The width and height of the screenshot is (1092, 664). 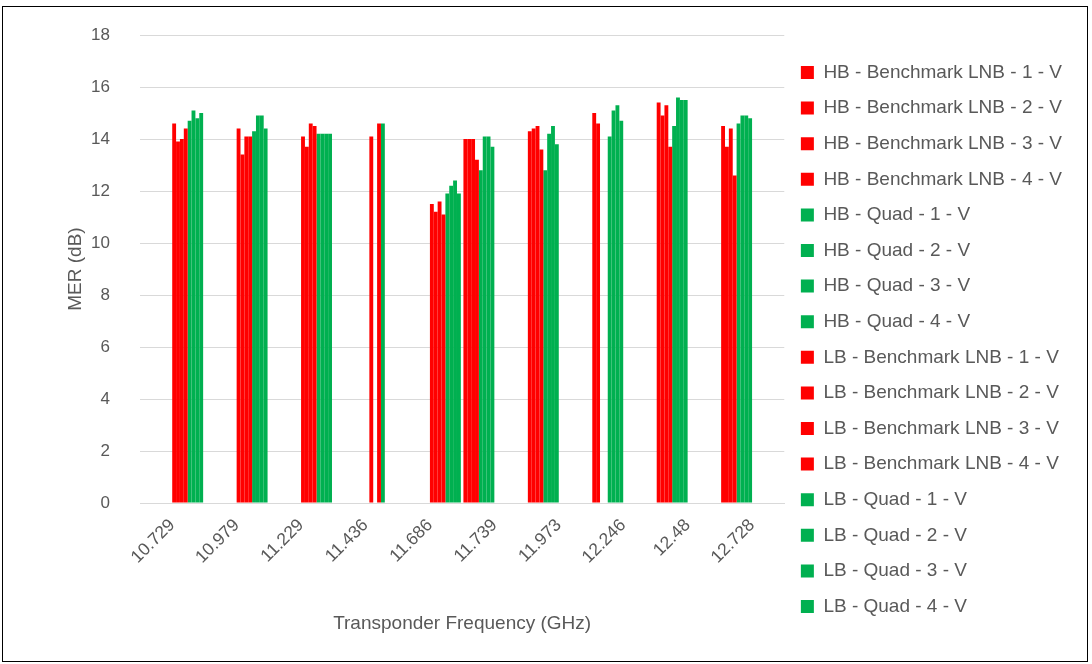 What do you see at coordinates (105, 450) in the screenshot?
I see `y-tick-label: 2` at bounding box center [105, 450].